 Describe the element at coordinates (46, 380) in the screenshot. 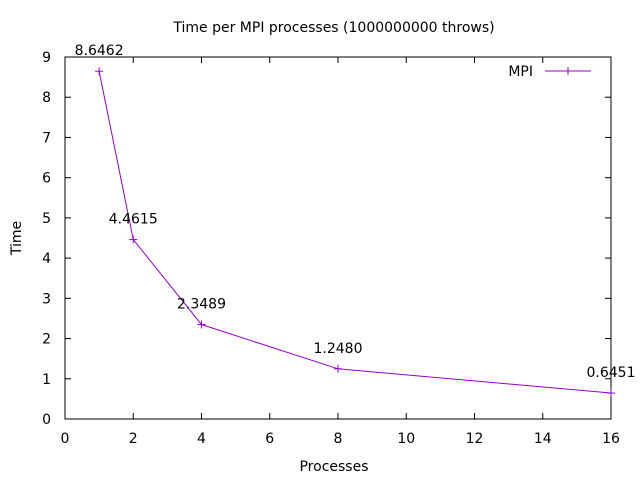

I see `y-tick-label: 1` at that location.